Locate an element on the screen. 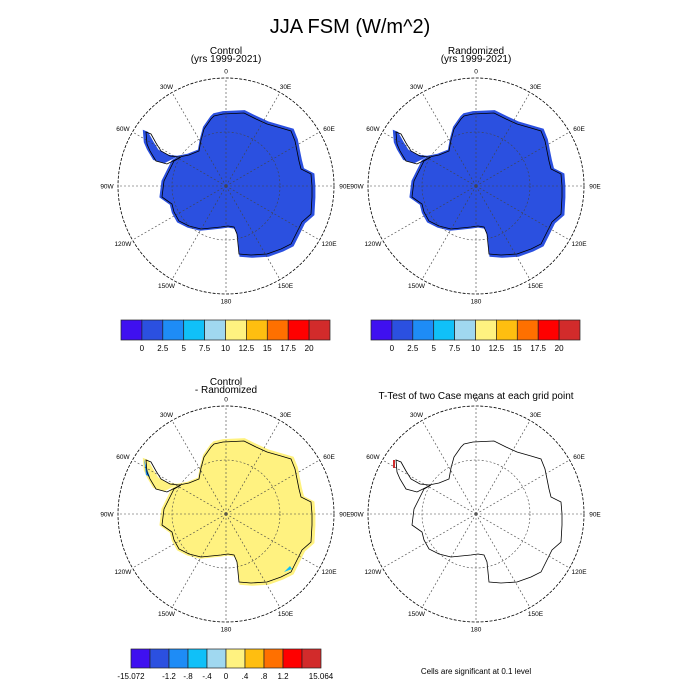 The width and height of the screenshot is (700, 700). colorbar-panel2: 0 2.5 5 7.5 10 12.5 15 17.5 20 is located at coordinates (475, 336).